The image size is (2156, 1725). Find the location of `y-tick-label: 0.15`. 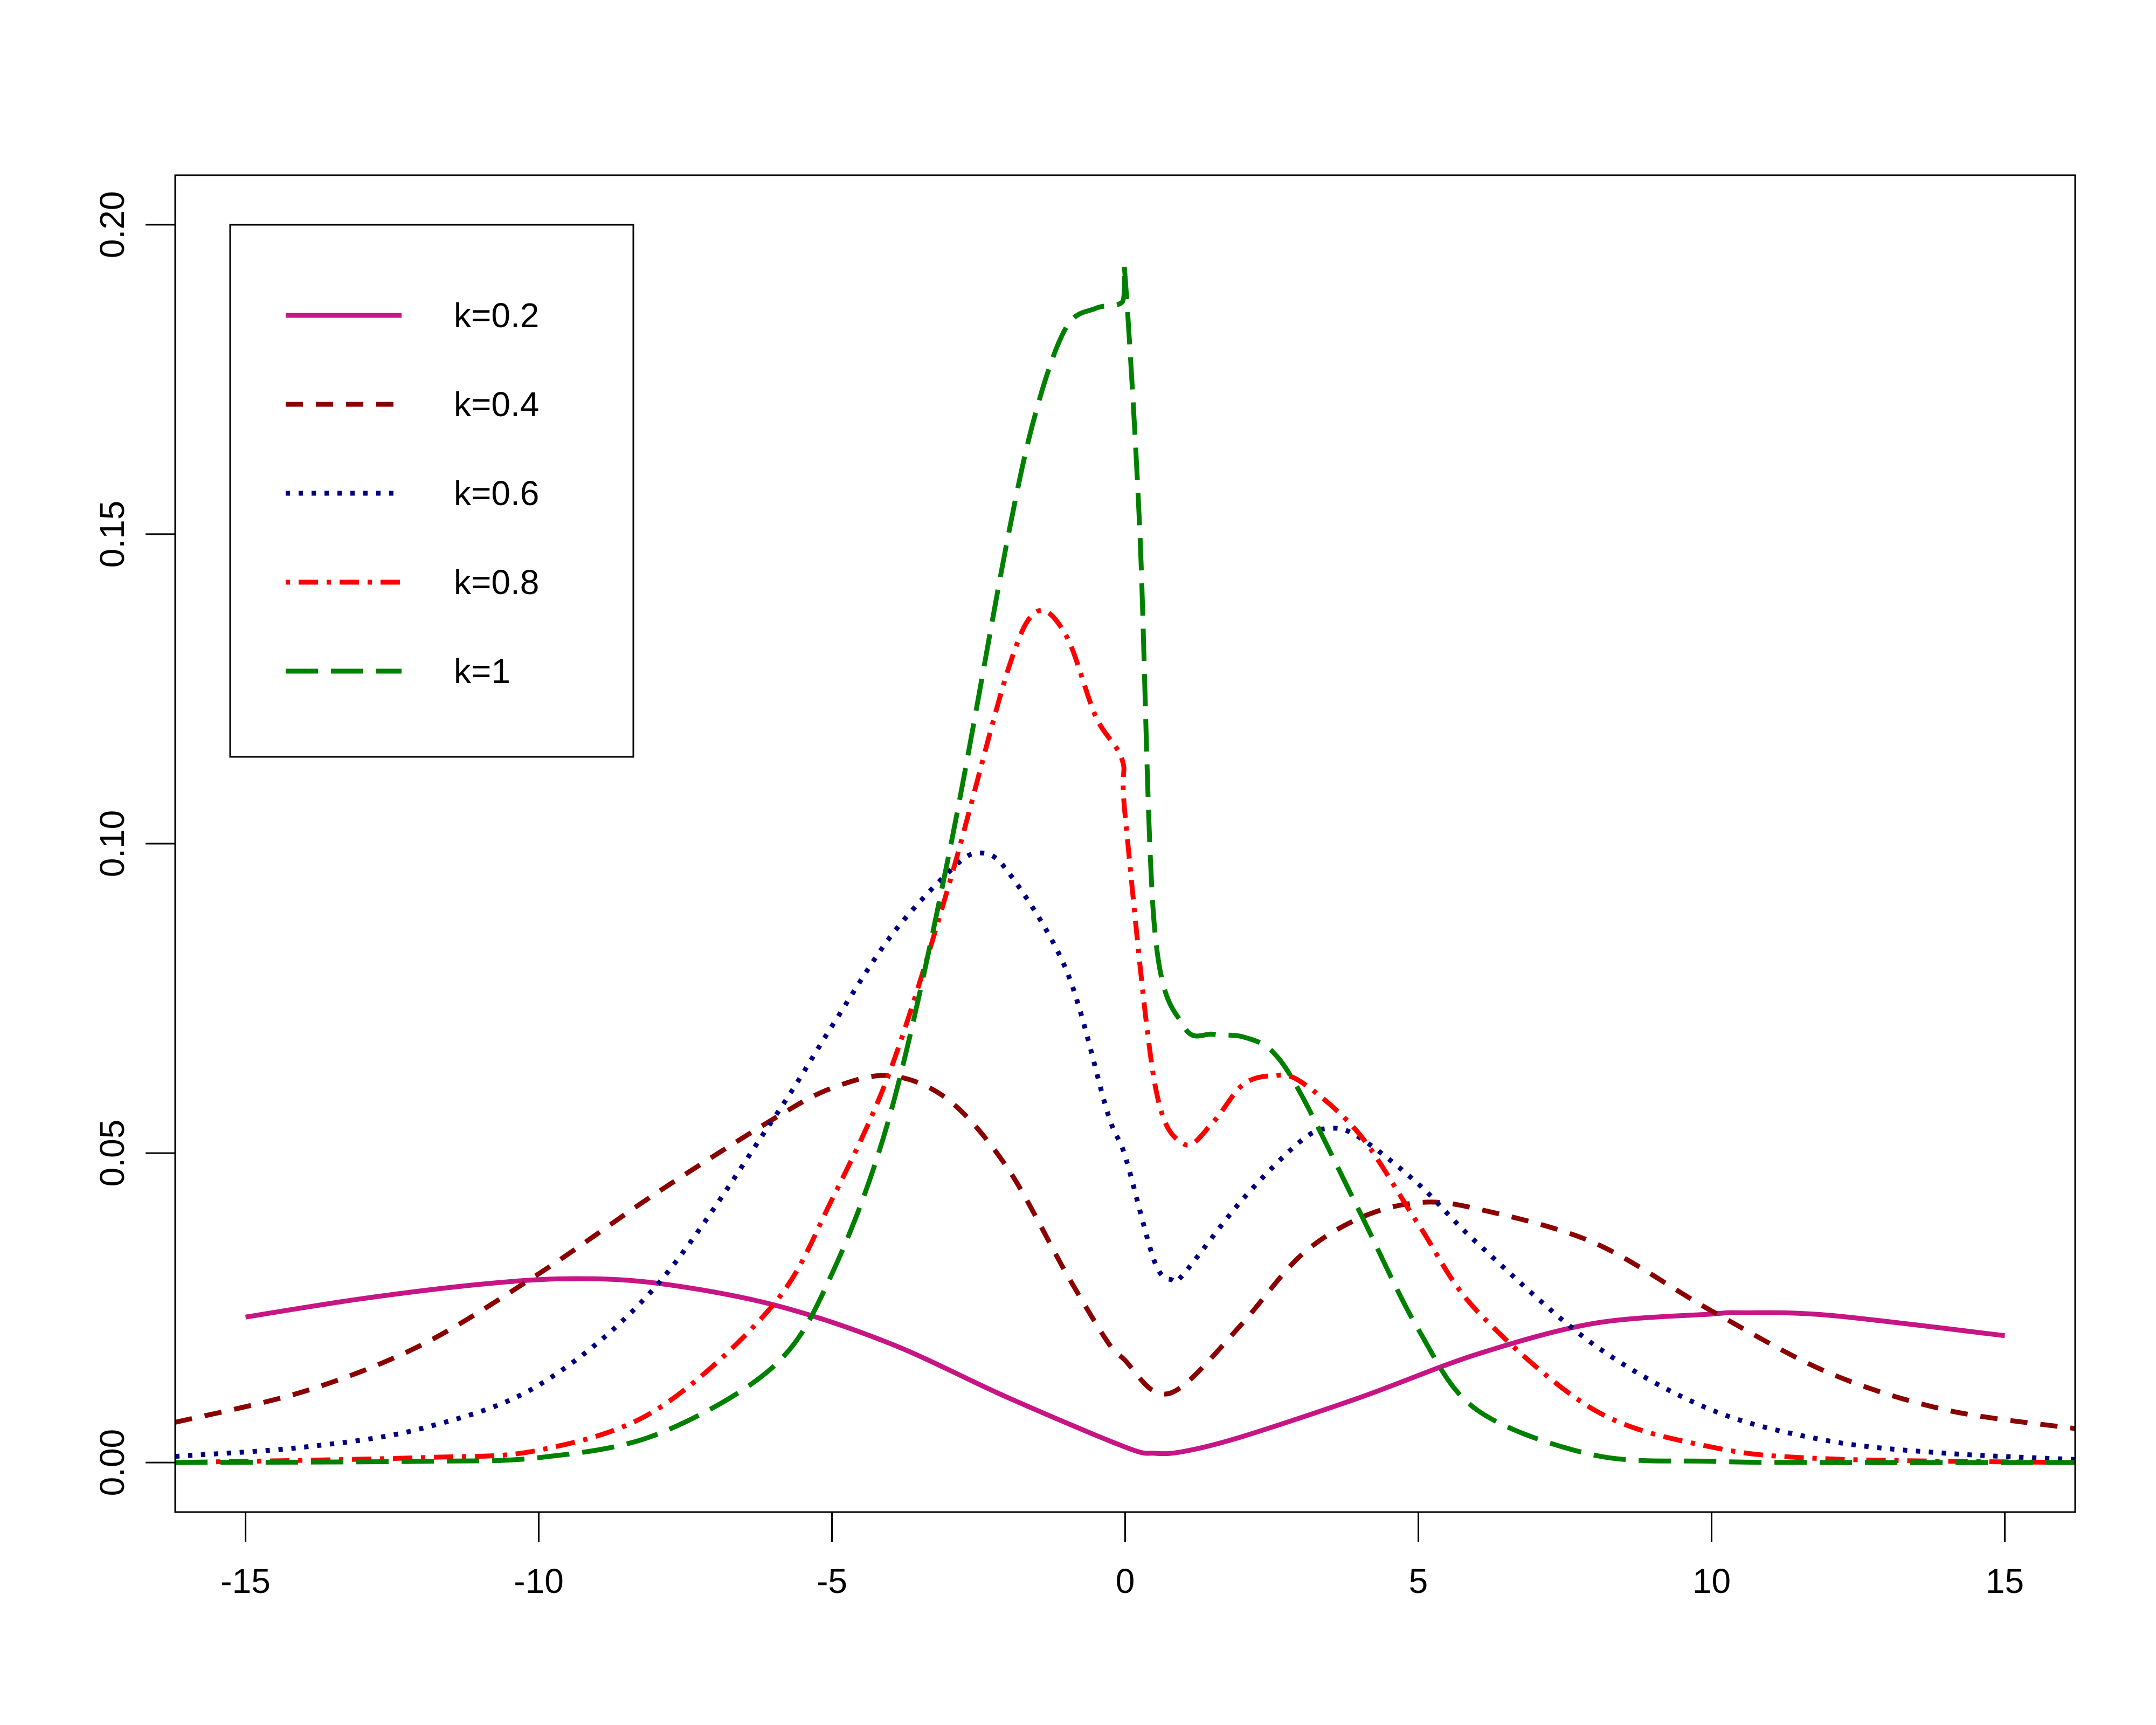

y-tick-label: 0.15 is located at coordinates (112, 534).